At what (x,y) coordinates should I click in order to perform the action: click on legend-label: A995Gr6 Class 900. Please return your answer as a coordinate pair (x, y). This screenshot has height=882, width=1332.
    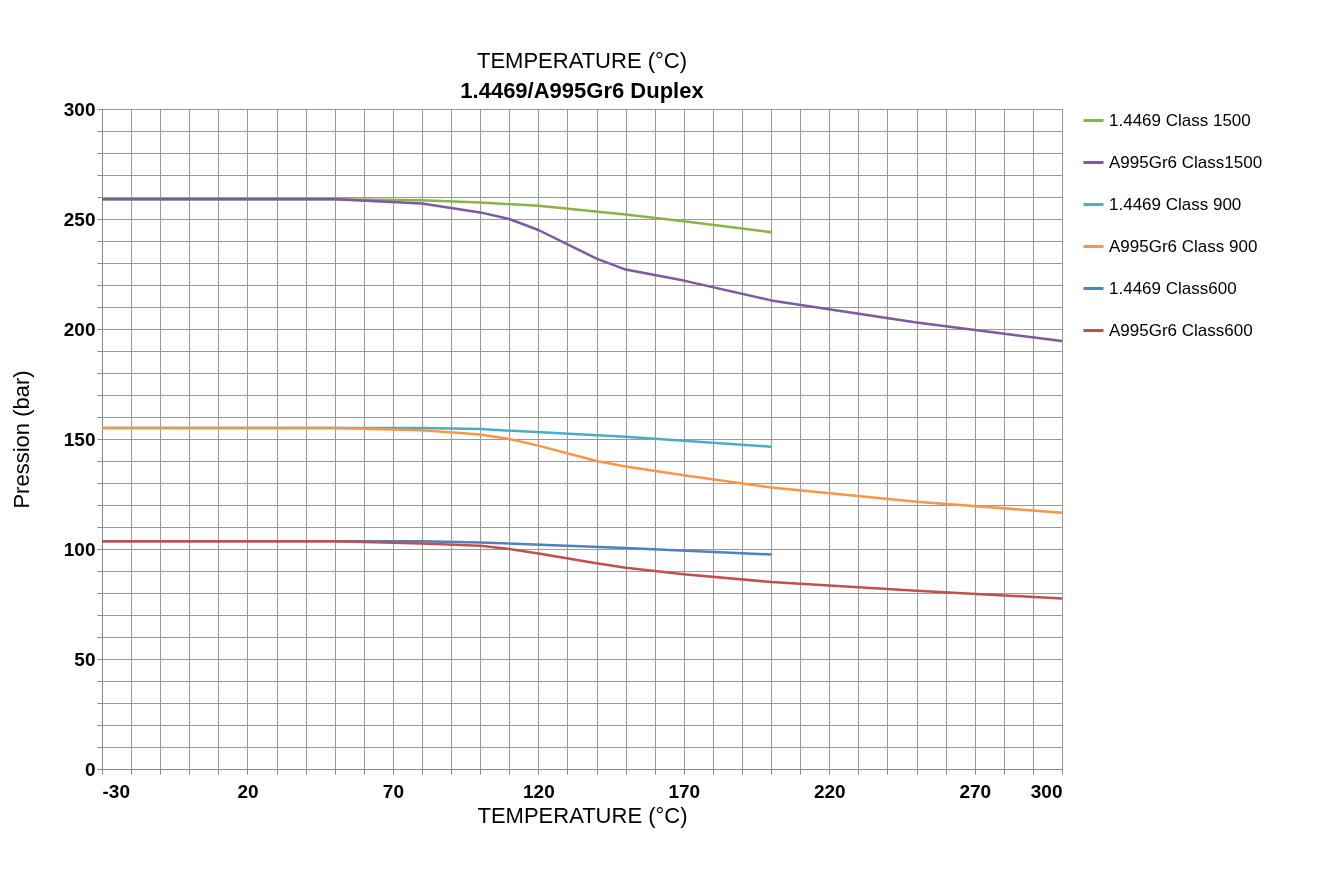
    Looking at the image, I should click on (1183, 246).